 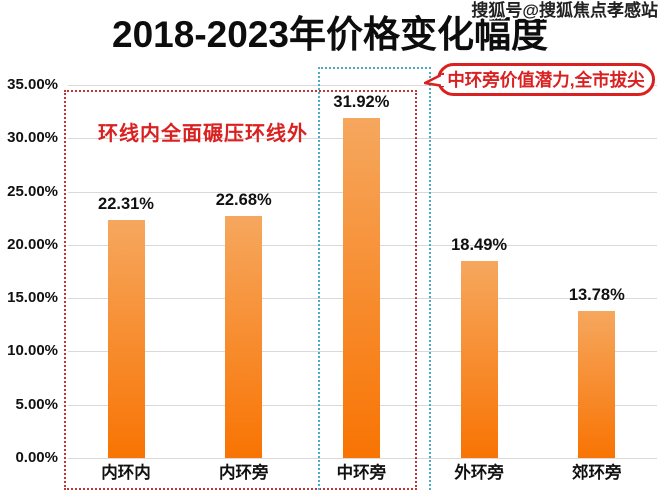 I want to click on callout-tail-icon, so click(x=434, y=80).